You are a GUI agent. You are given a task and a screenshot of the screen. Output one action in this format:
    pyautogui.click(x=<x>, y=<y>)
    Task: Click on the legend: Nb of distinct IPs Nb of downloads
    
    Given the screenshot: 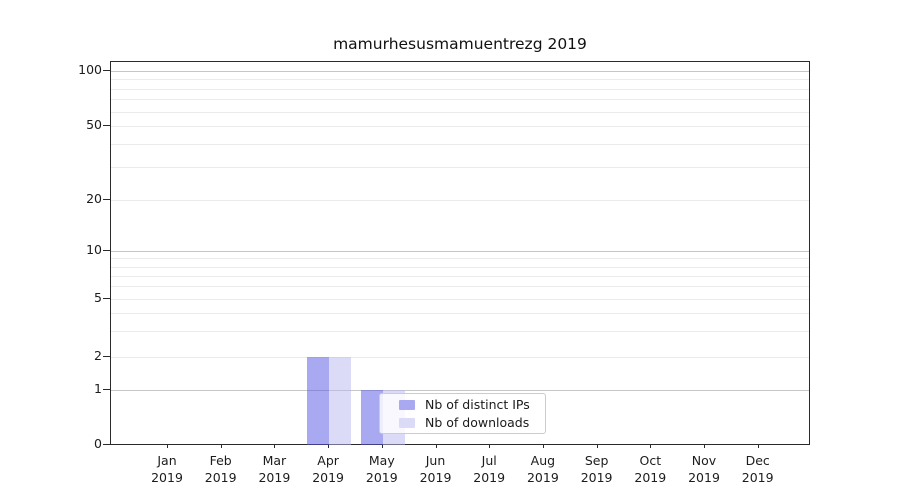 What is the action you would take?
    pyautogui.click(x=462, y=413)
    